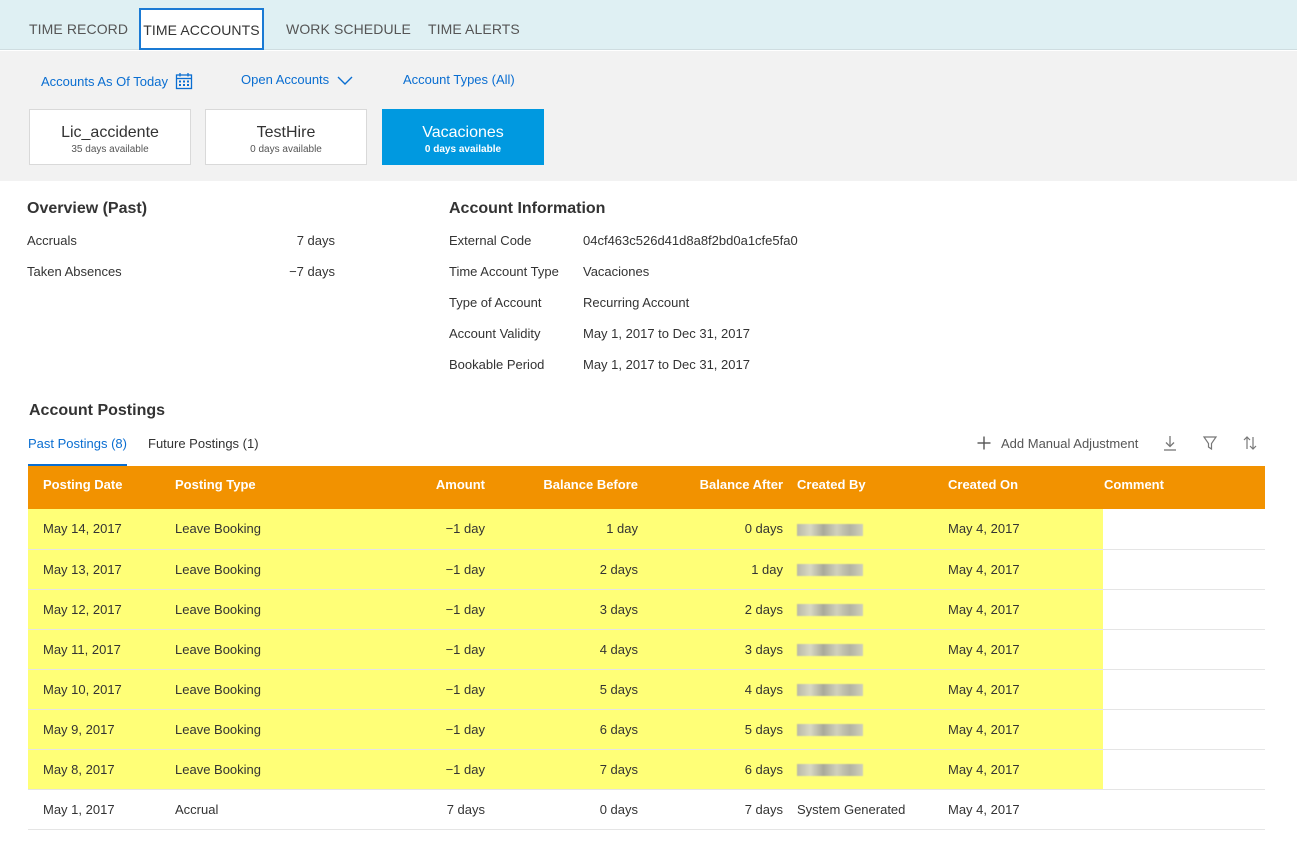  I want to click on balance-after-cell: 0 days, so click(715, 529).